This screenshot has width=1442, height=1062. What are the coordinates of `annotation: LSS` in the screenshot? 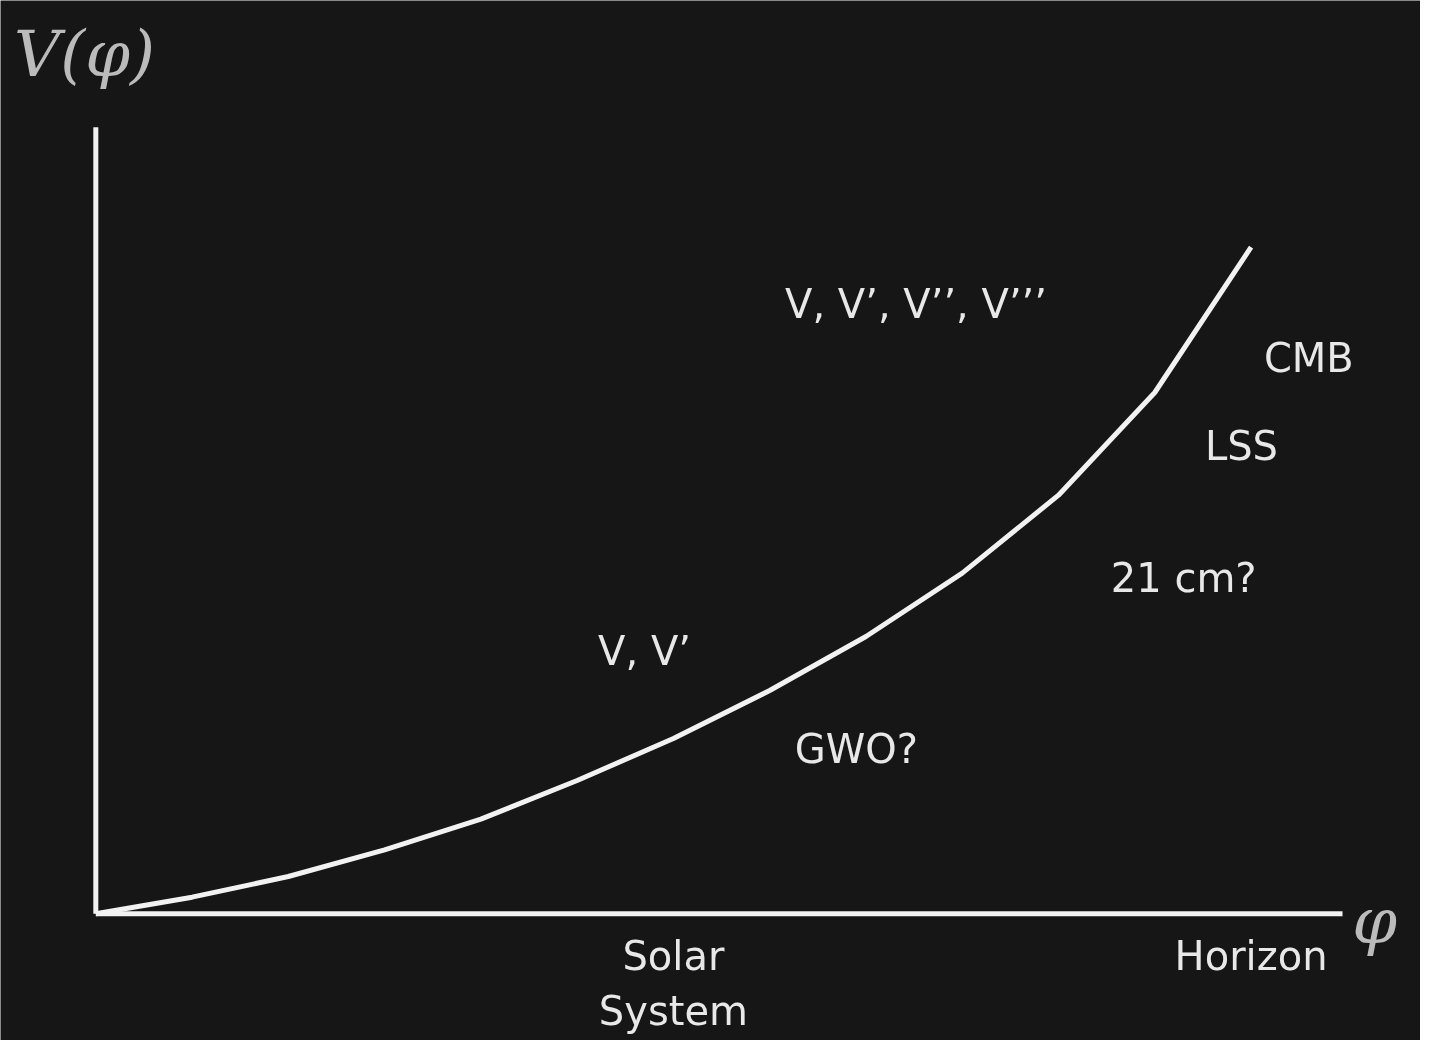 It's located at (1241, 445).